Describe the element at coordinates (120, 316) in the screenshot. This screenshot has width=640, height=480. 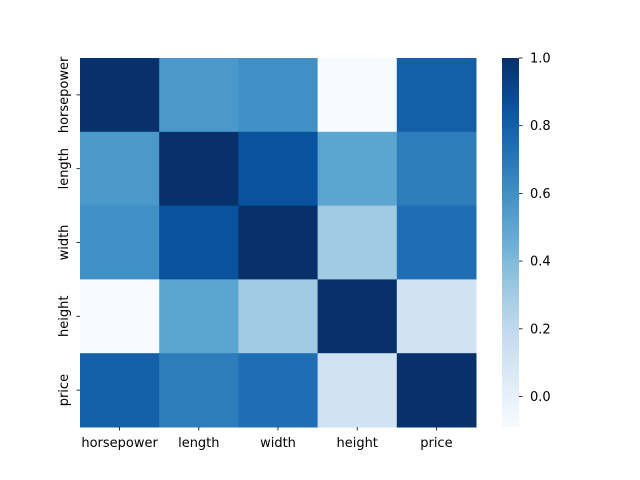
I see `heatmap-cell-height-horsepower` at that location.